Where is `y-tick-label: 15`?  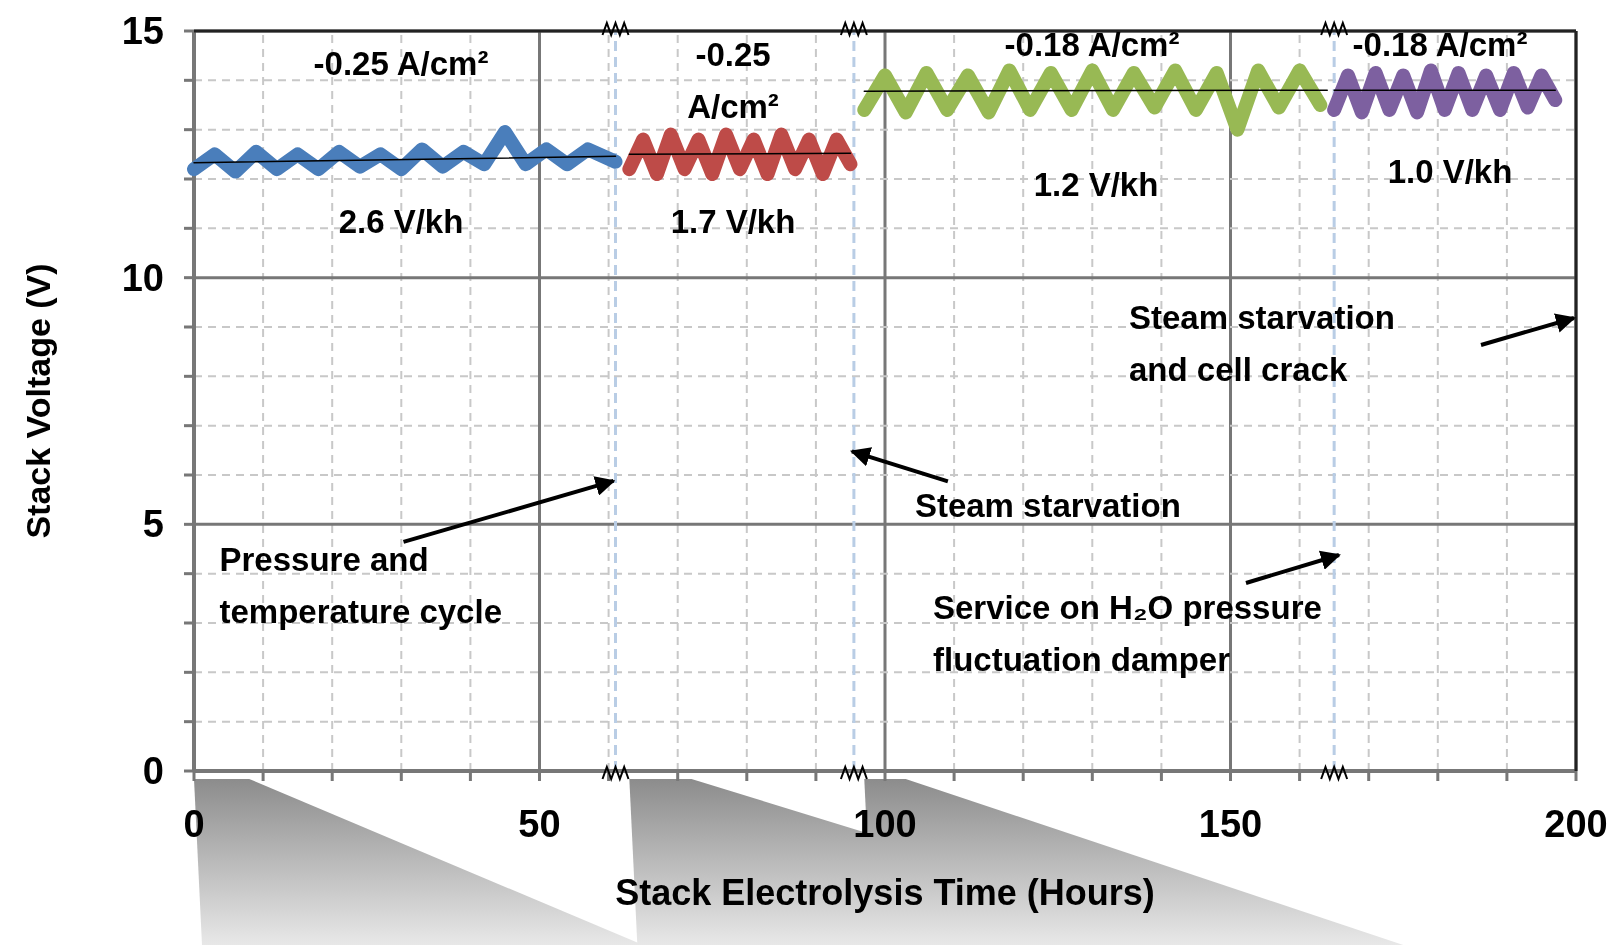
y-tick-label: 15 is located at coordinates (142, 31).